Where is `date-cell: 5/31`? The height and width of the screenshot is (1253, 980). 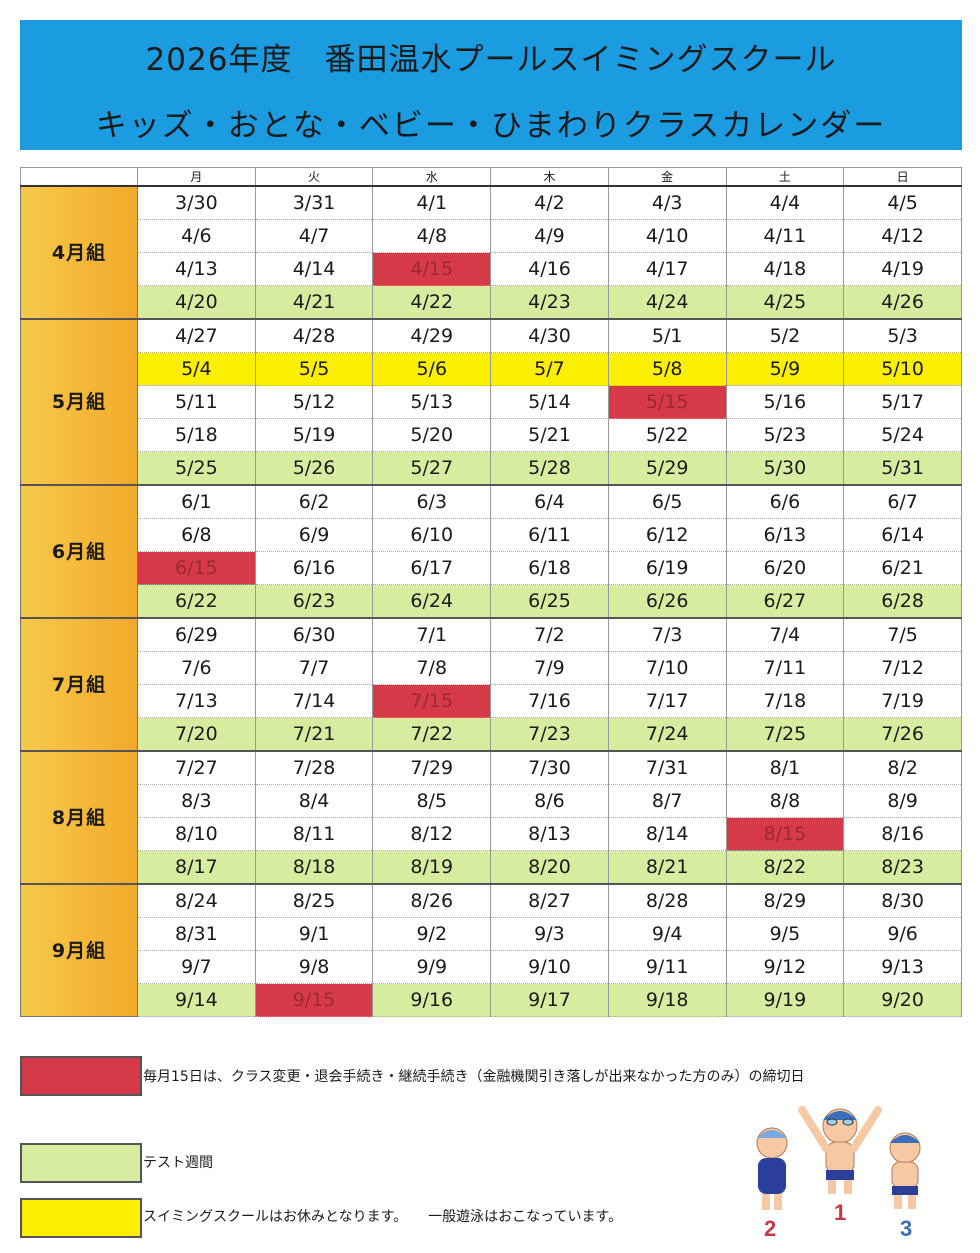 date-cell: 5/31 is located at coordinates (902, 468).